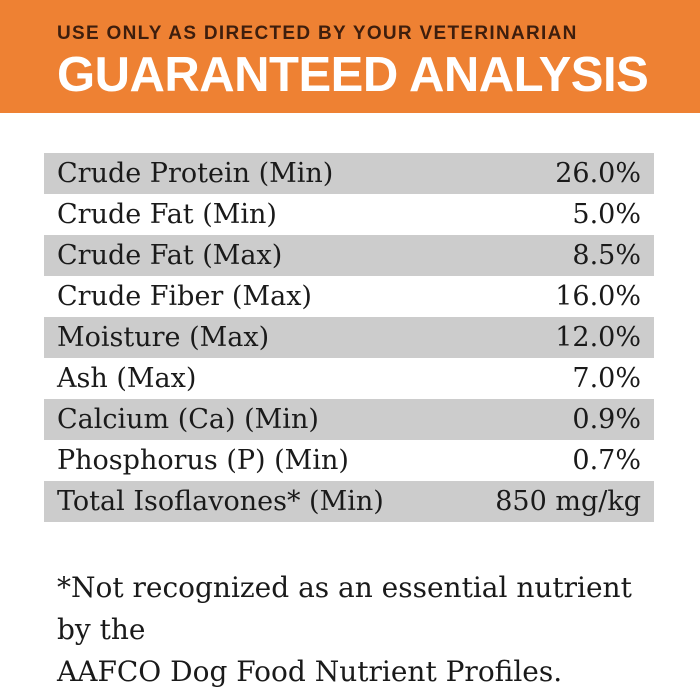 The image size is (700, 700). I want to click on nutrient-label: Total Isoflavones* (Min), so click(220, 501).